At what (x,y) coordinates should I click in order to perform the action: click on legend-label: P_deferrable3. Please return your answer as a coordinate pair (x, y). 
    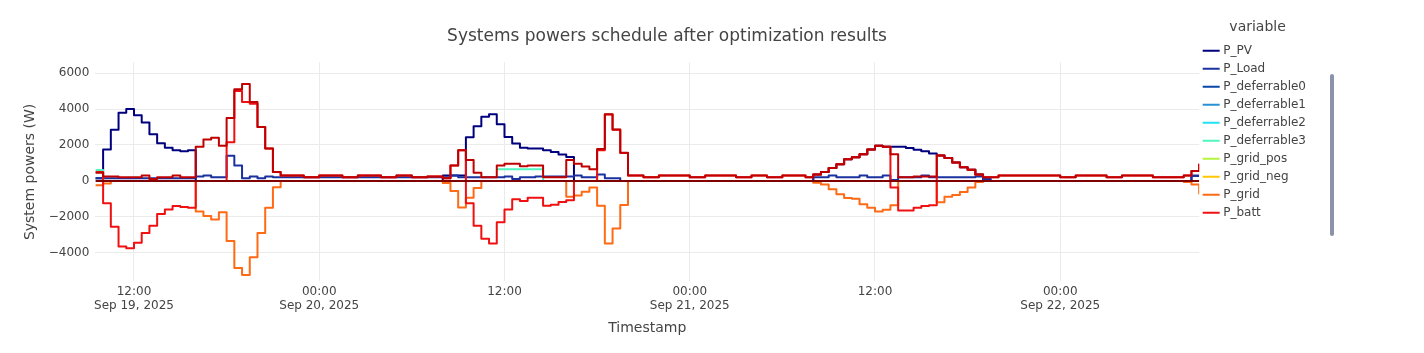
    Looking at the image, I should click on (1265, 139).